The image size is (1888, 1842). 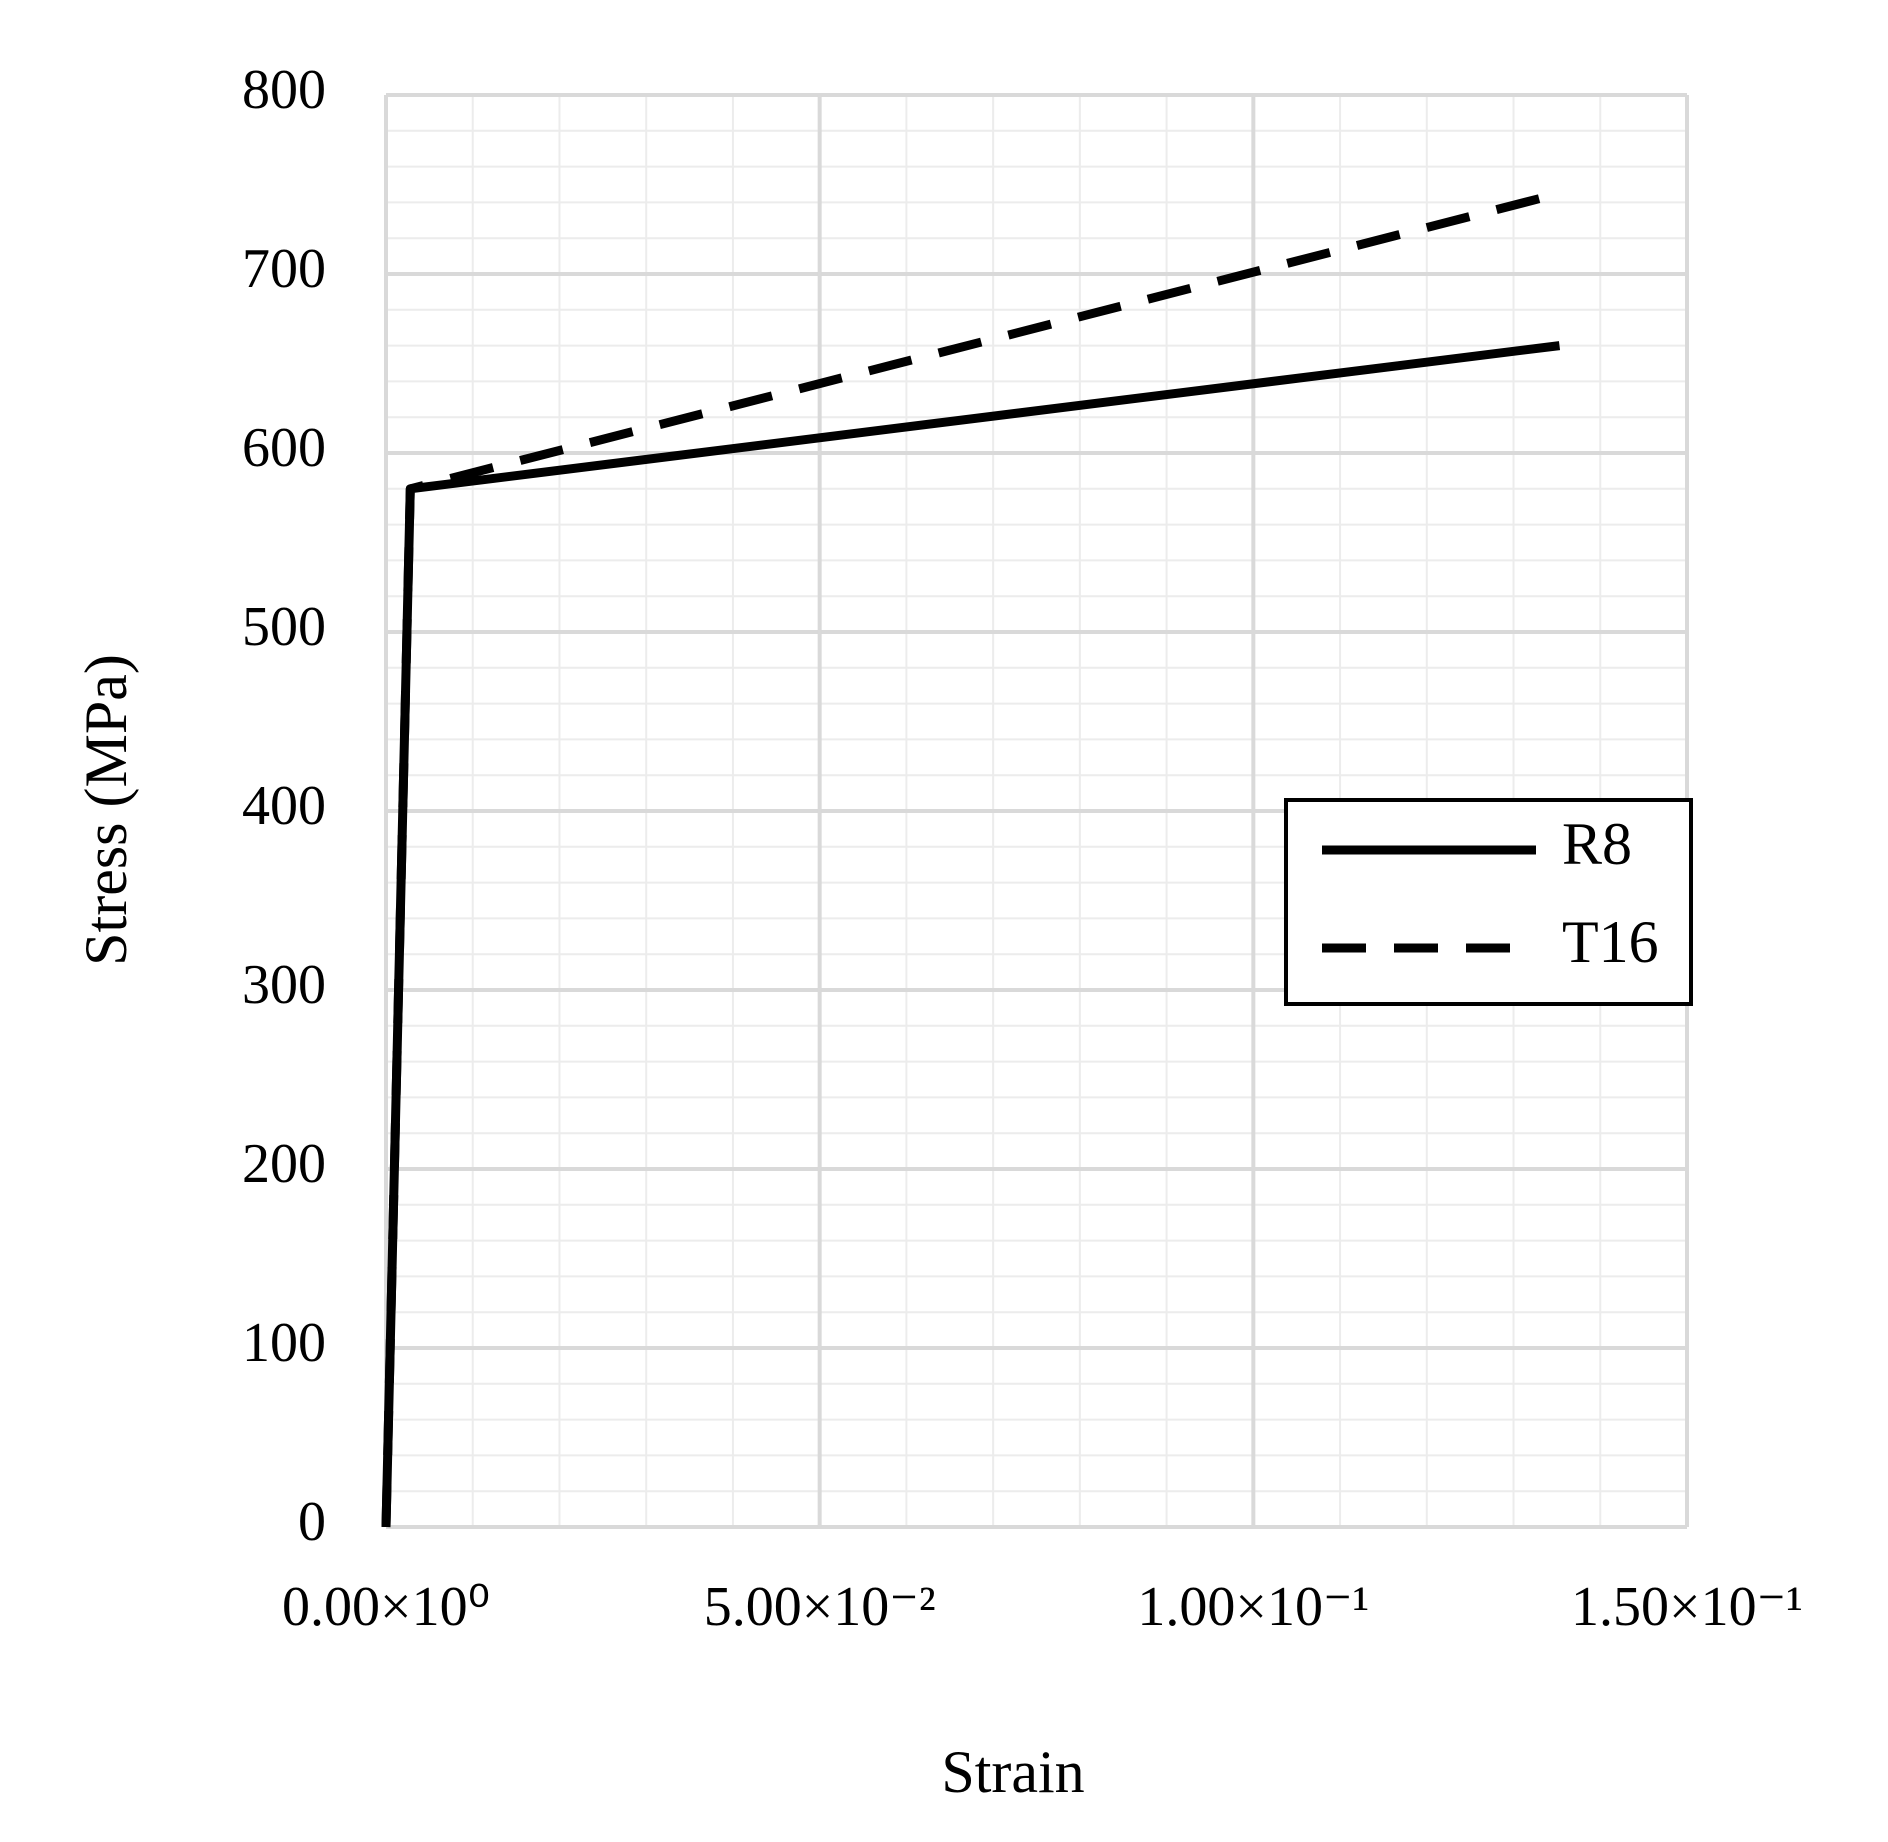 I want to click on y-tick-label: 400, so click(x=284, y=806).